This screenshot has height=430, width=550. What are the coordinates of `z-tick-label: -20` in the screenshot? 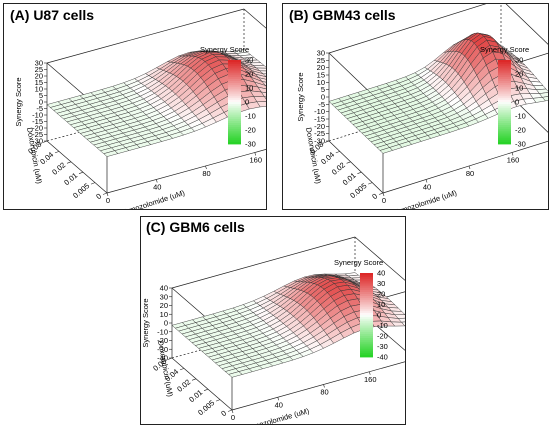 It's located at (37, 128).